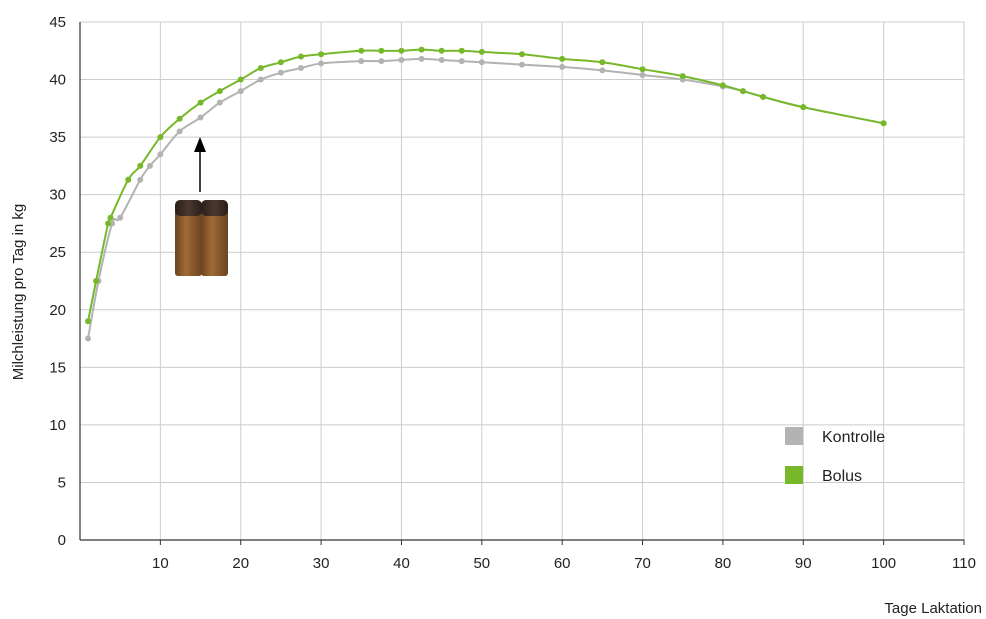  I want to click on y-tick-label: 15, so click(57, 367).